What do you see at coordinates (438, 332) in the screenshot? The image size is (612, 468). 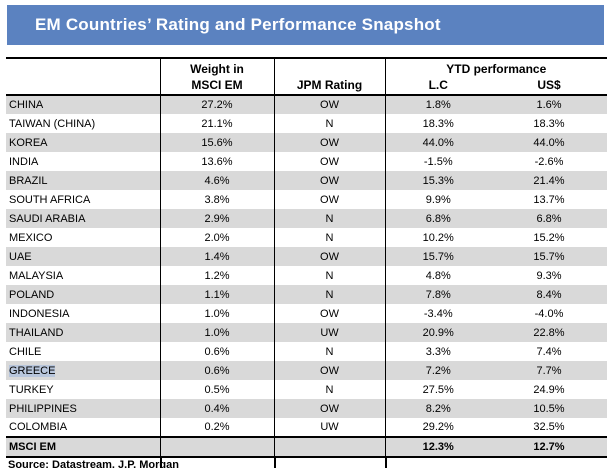 I see `lc-cell: 20.9%` at bounding box center [438, 332].